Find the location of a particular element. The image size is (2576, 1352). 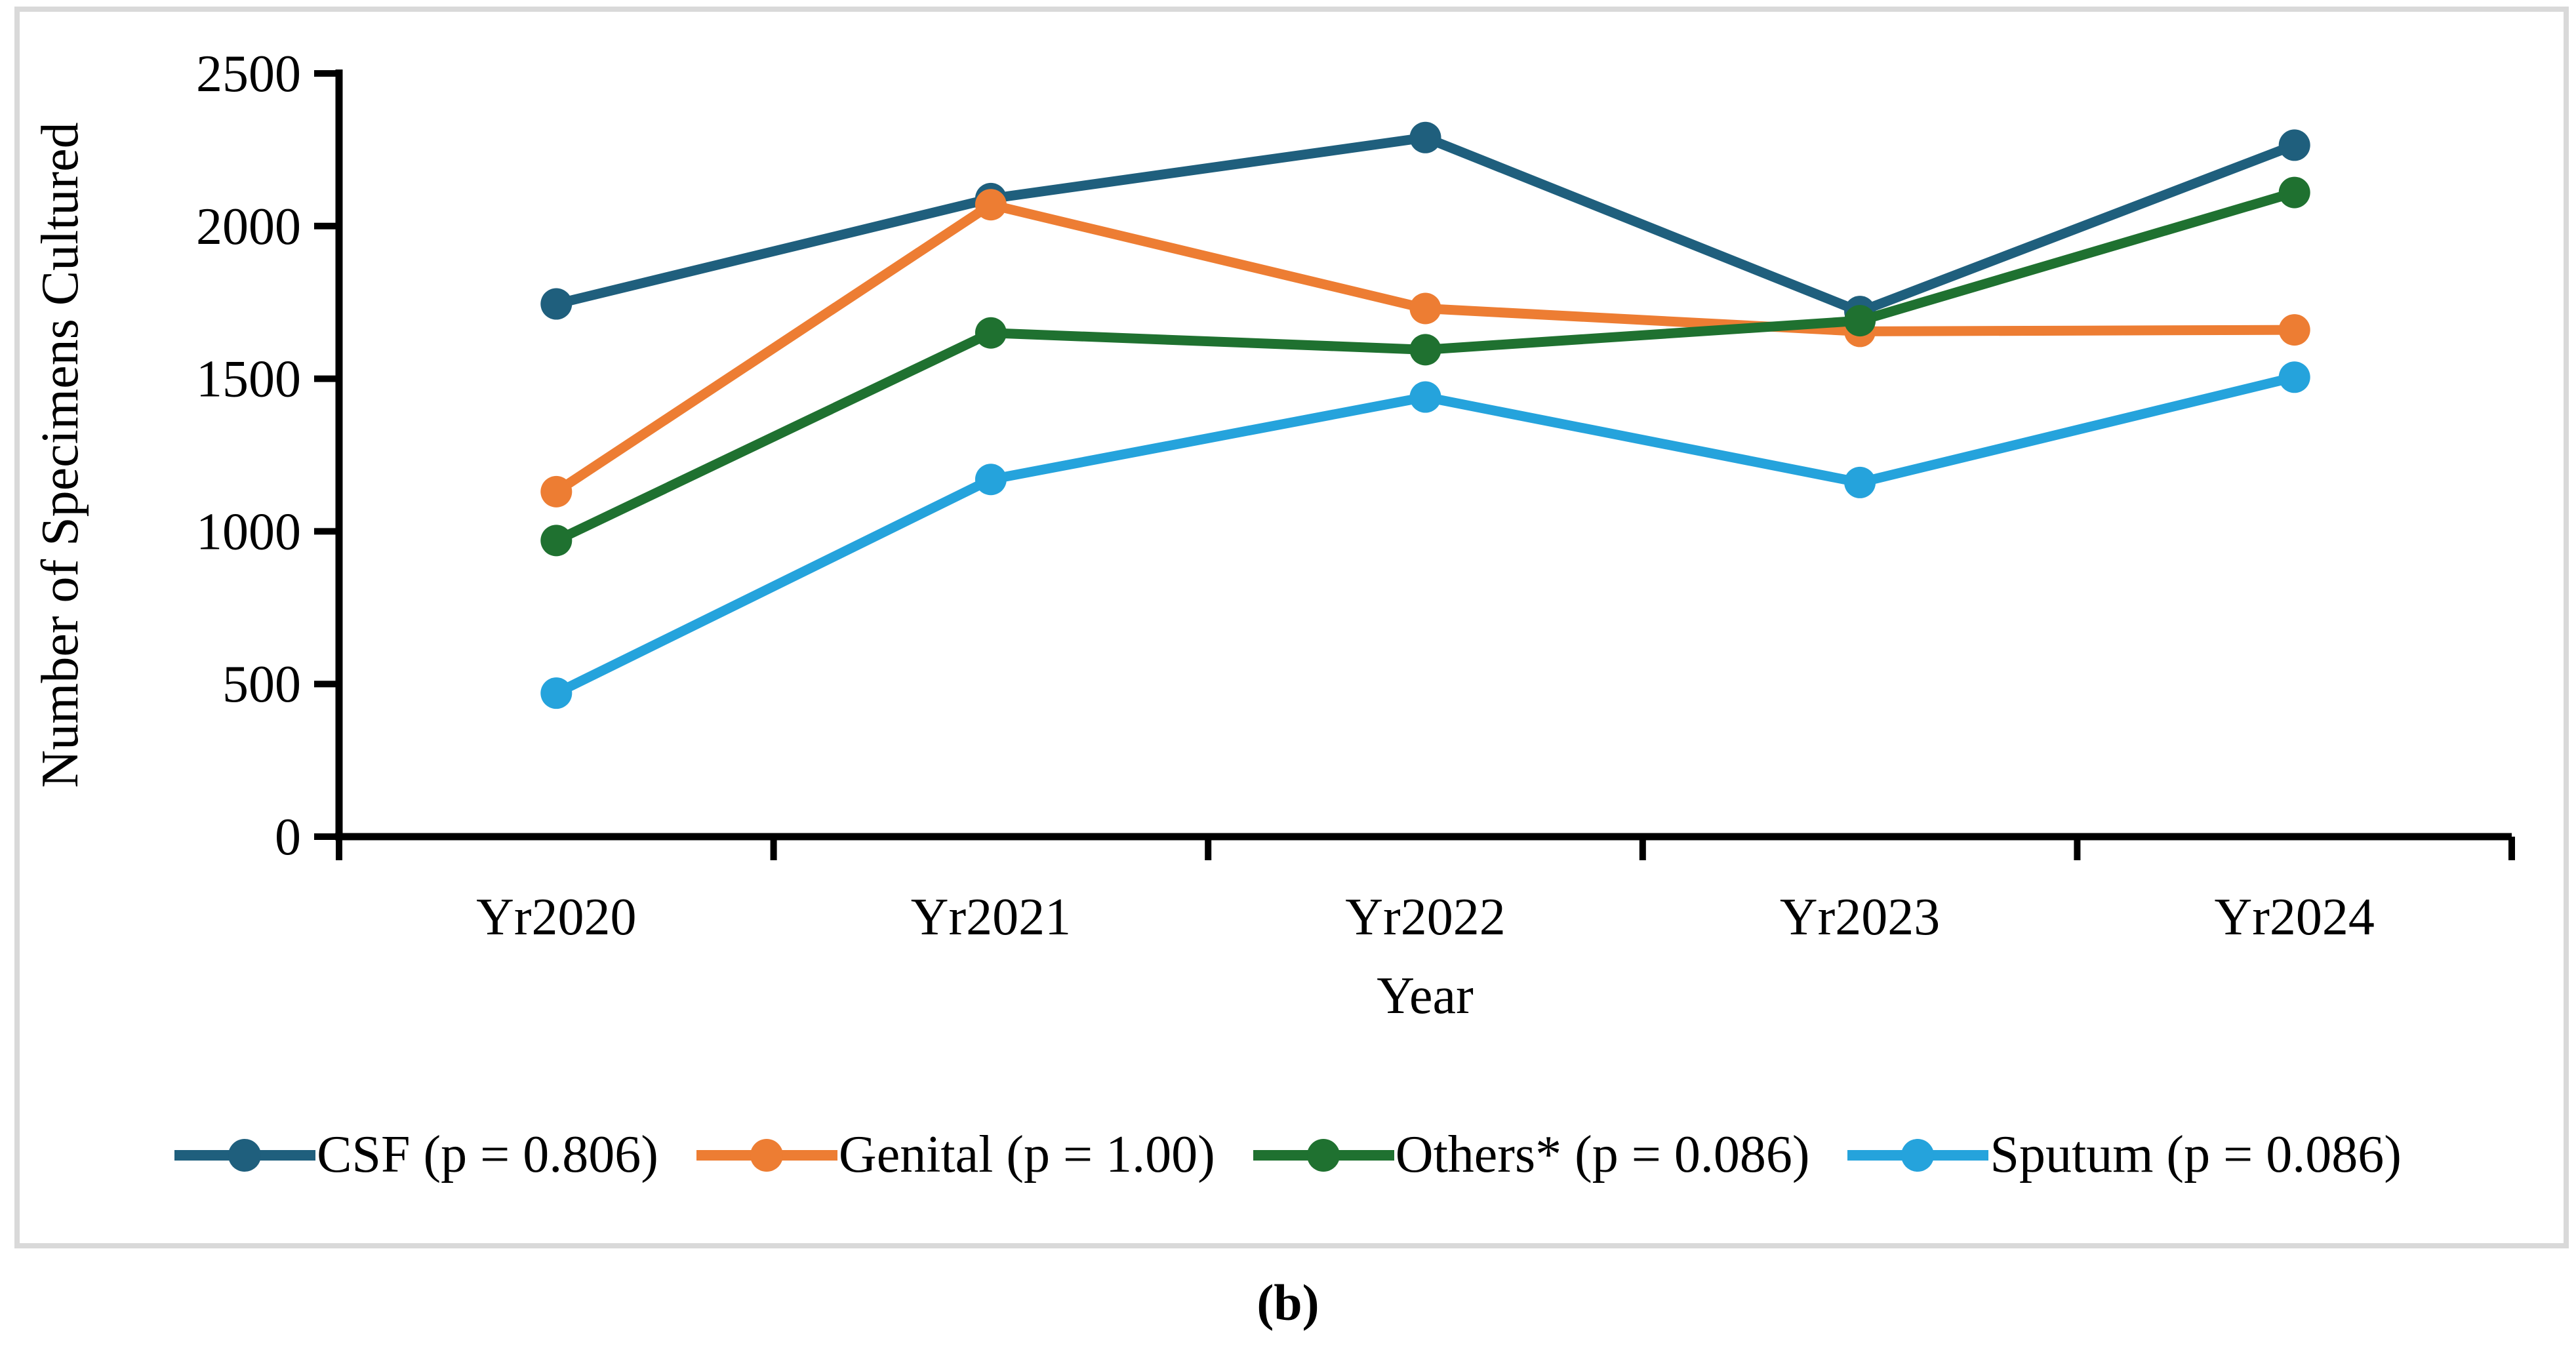

legend-item-1: Genital (p = 1.00) is located at coordinates (955, 1155).